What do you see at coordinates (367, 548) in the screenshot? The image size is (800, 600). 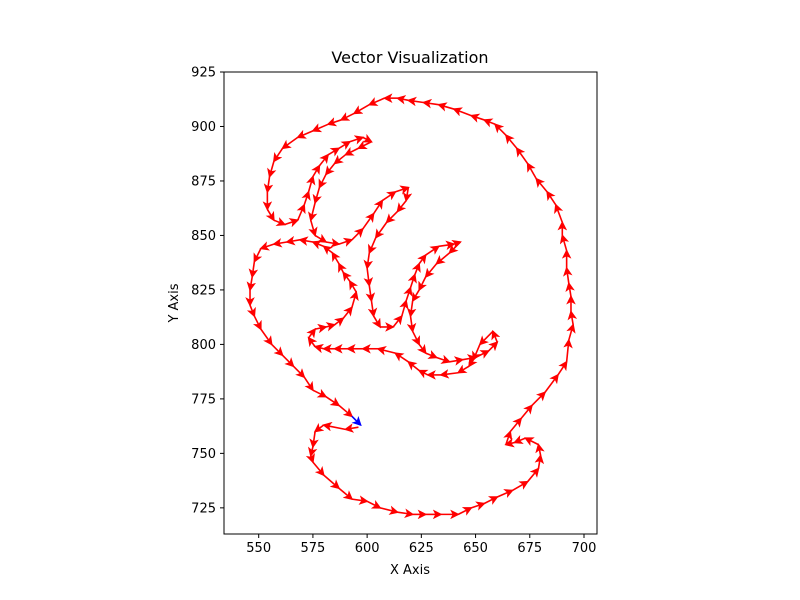 I see `x-tick-label: 600` at bounding box center [367, 548].